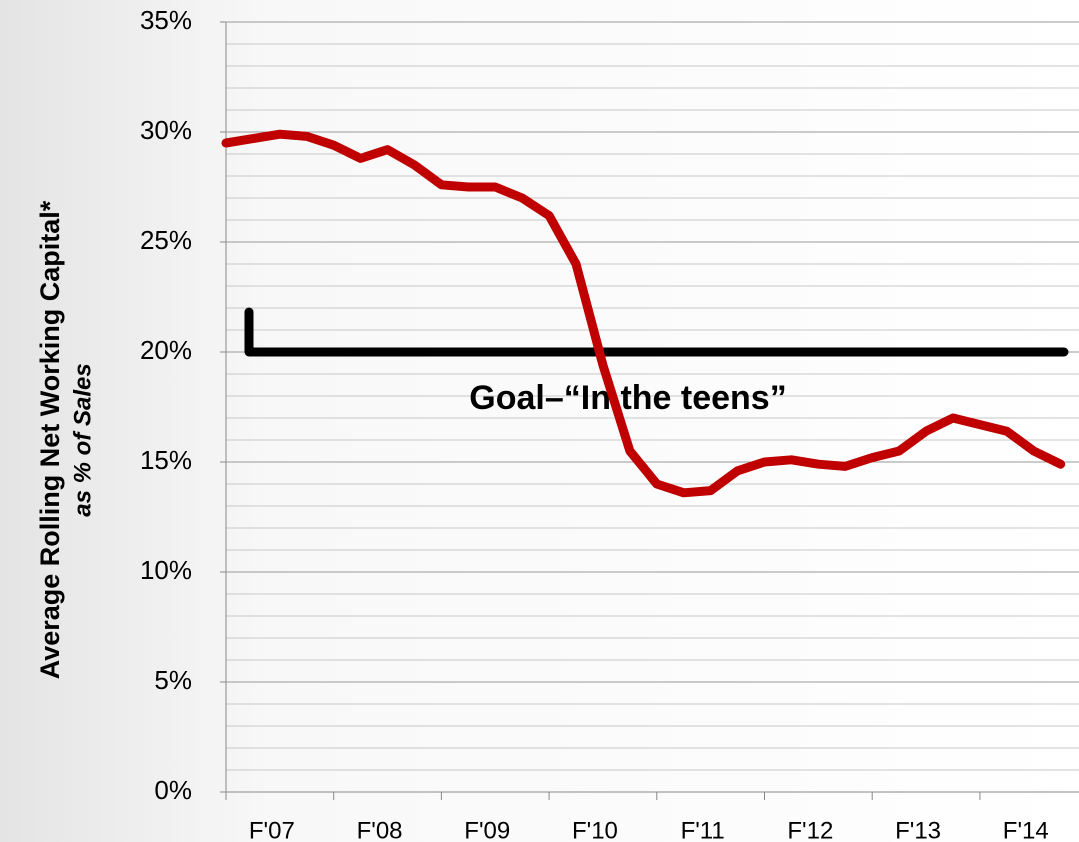 This screenshot has width=1079, height=842. Describe the element at coordinates (166, 130) in the screenshot. I see `y-tick-label: 30%` at that location.